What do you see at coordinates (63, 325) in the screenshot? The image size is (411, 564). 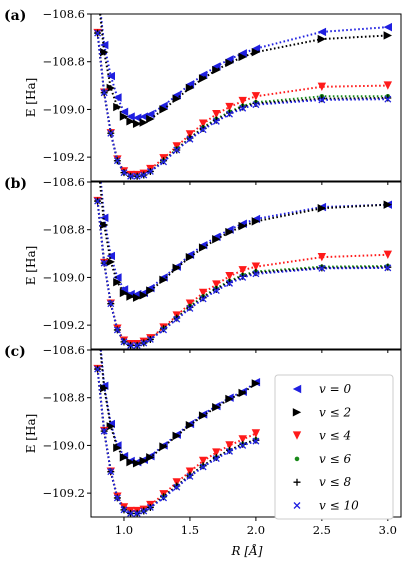 I see `y-tick-label: −109.2` at bounding box center [63, 325].